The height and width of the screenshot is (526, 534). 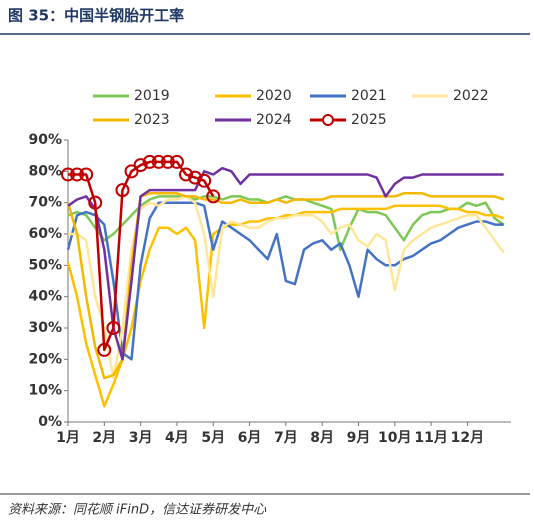 I want to click on y-tick-label: 70%, so click(x=45, y=203).